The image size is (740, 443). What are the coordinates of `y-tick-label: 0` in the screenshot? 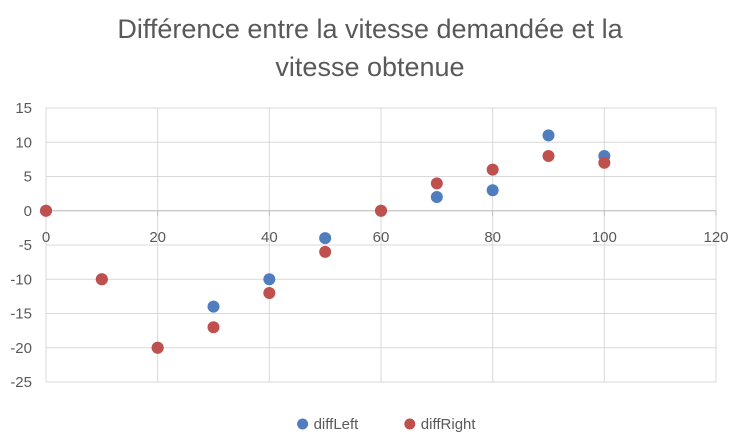 It's located at (28, 211).